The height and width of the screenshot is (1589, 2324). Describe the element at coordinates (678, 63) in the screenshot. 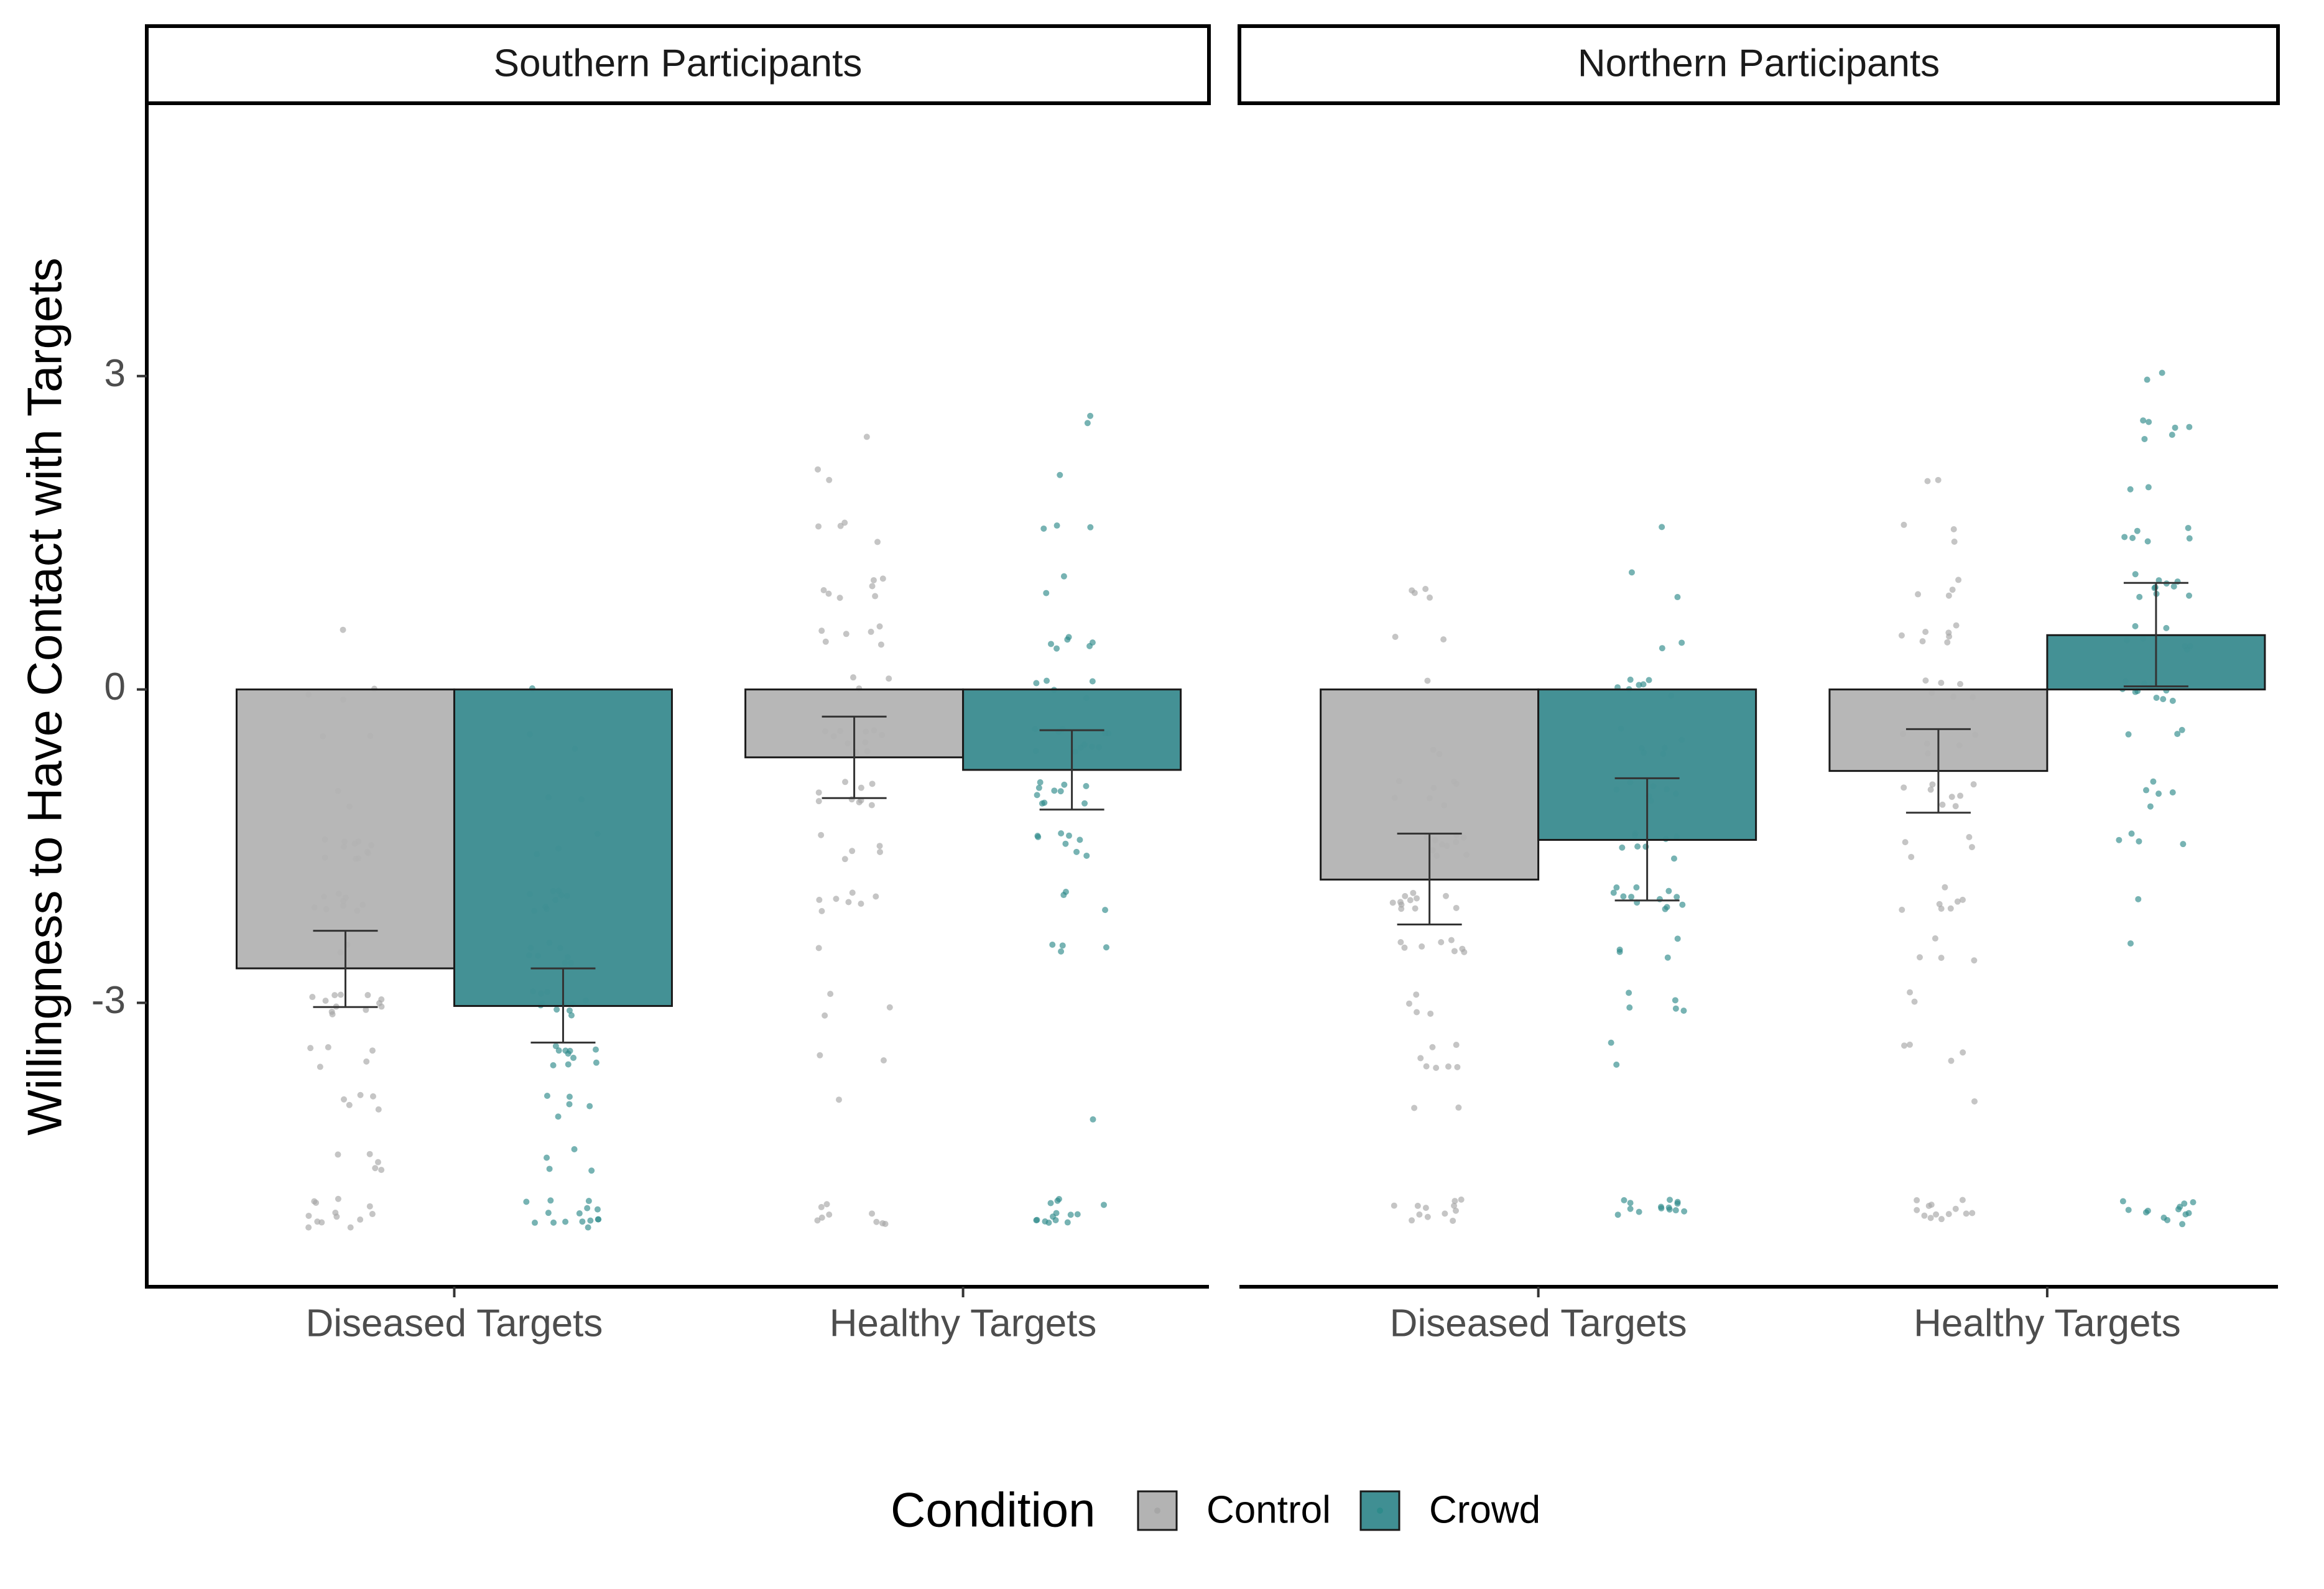

I see `facet-strip-label: Southern Participants` at that location.